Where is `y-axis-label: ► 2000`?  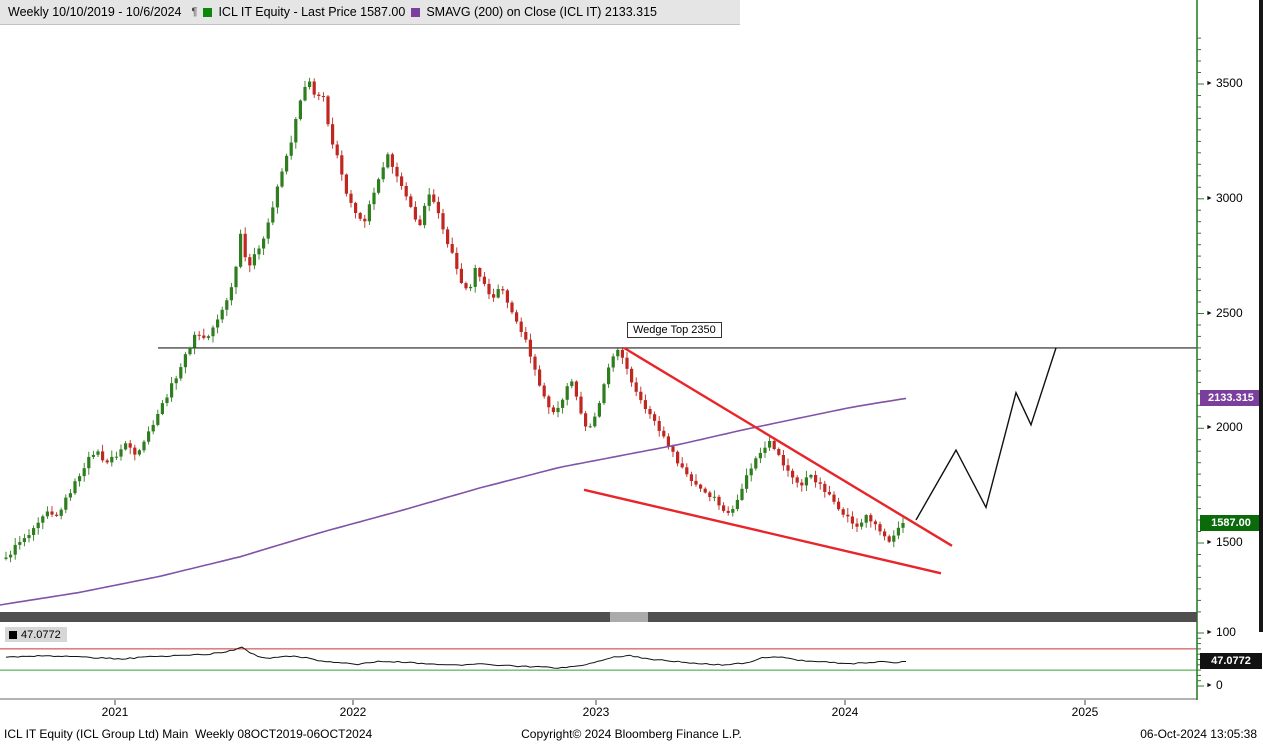
y-axis-label: ► 2000 is located at coordinates (1233, 427).